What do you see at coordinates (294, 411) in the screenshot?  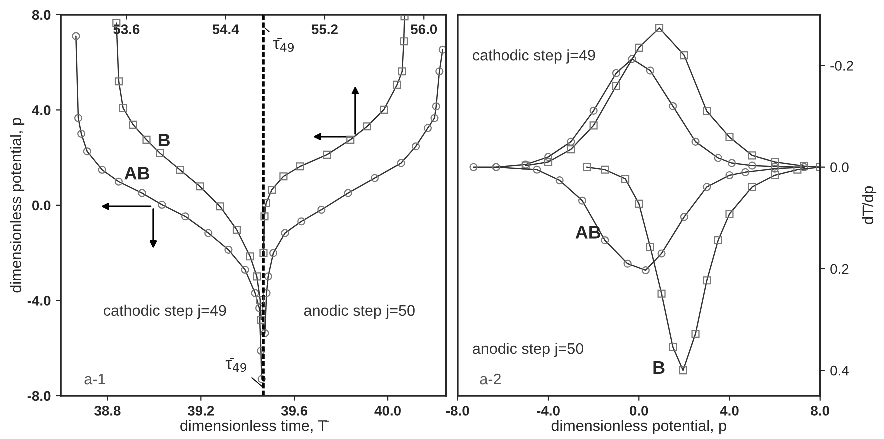 I see `x-tick-label: 39.6` at bounding box center [294, 411].